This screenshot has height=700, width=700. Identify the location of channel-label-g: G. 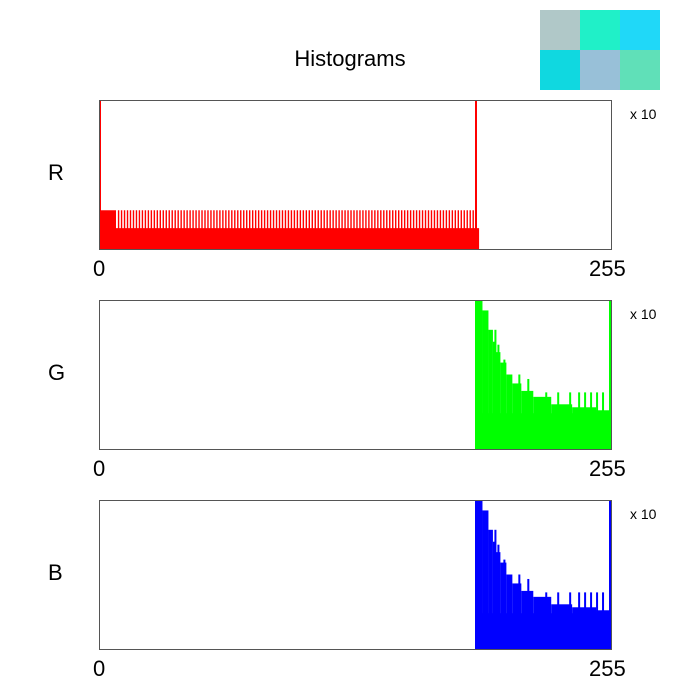
(57, 372).